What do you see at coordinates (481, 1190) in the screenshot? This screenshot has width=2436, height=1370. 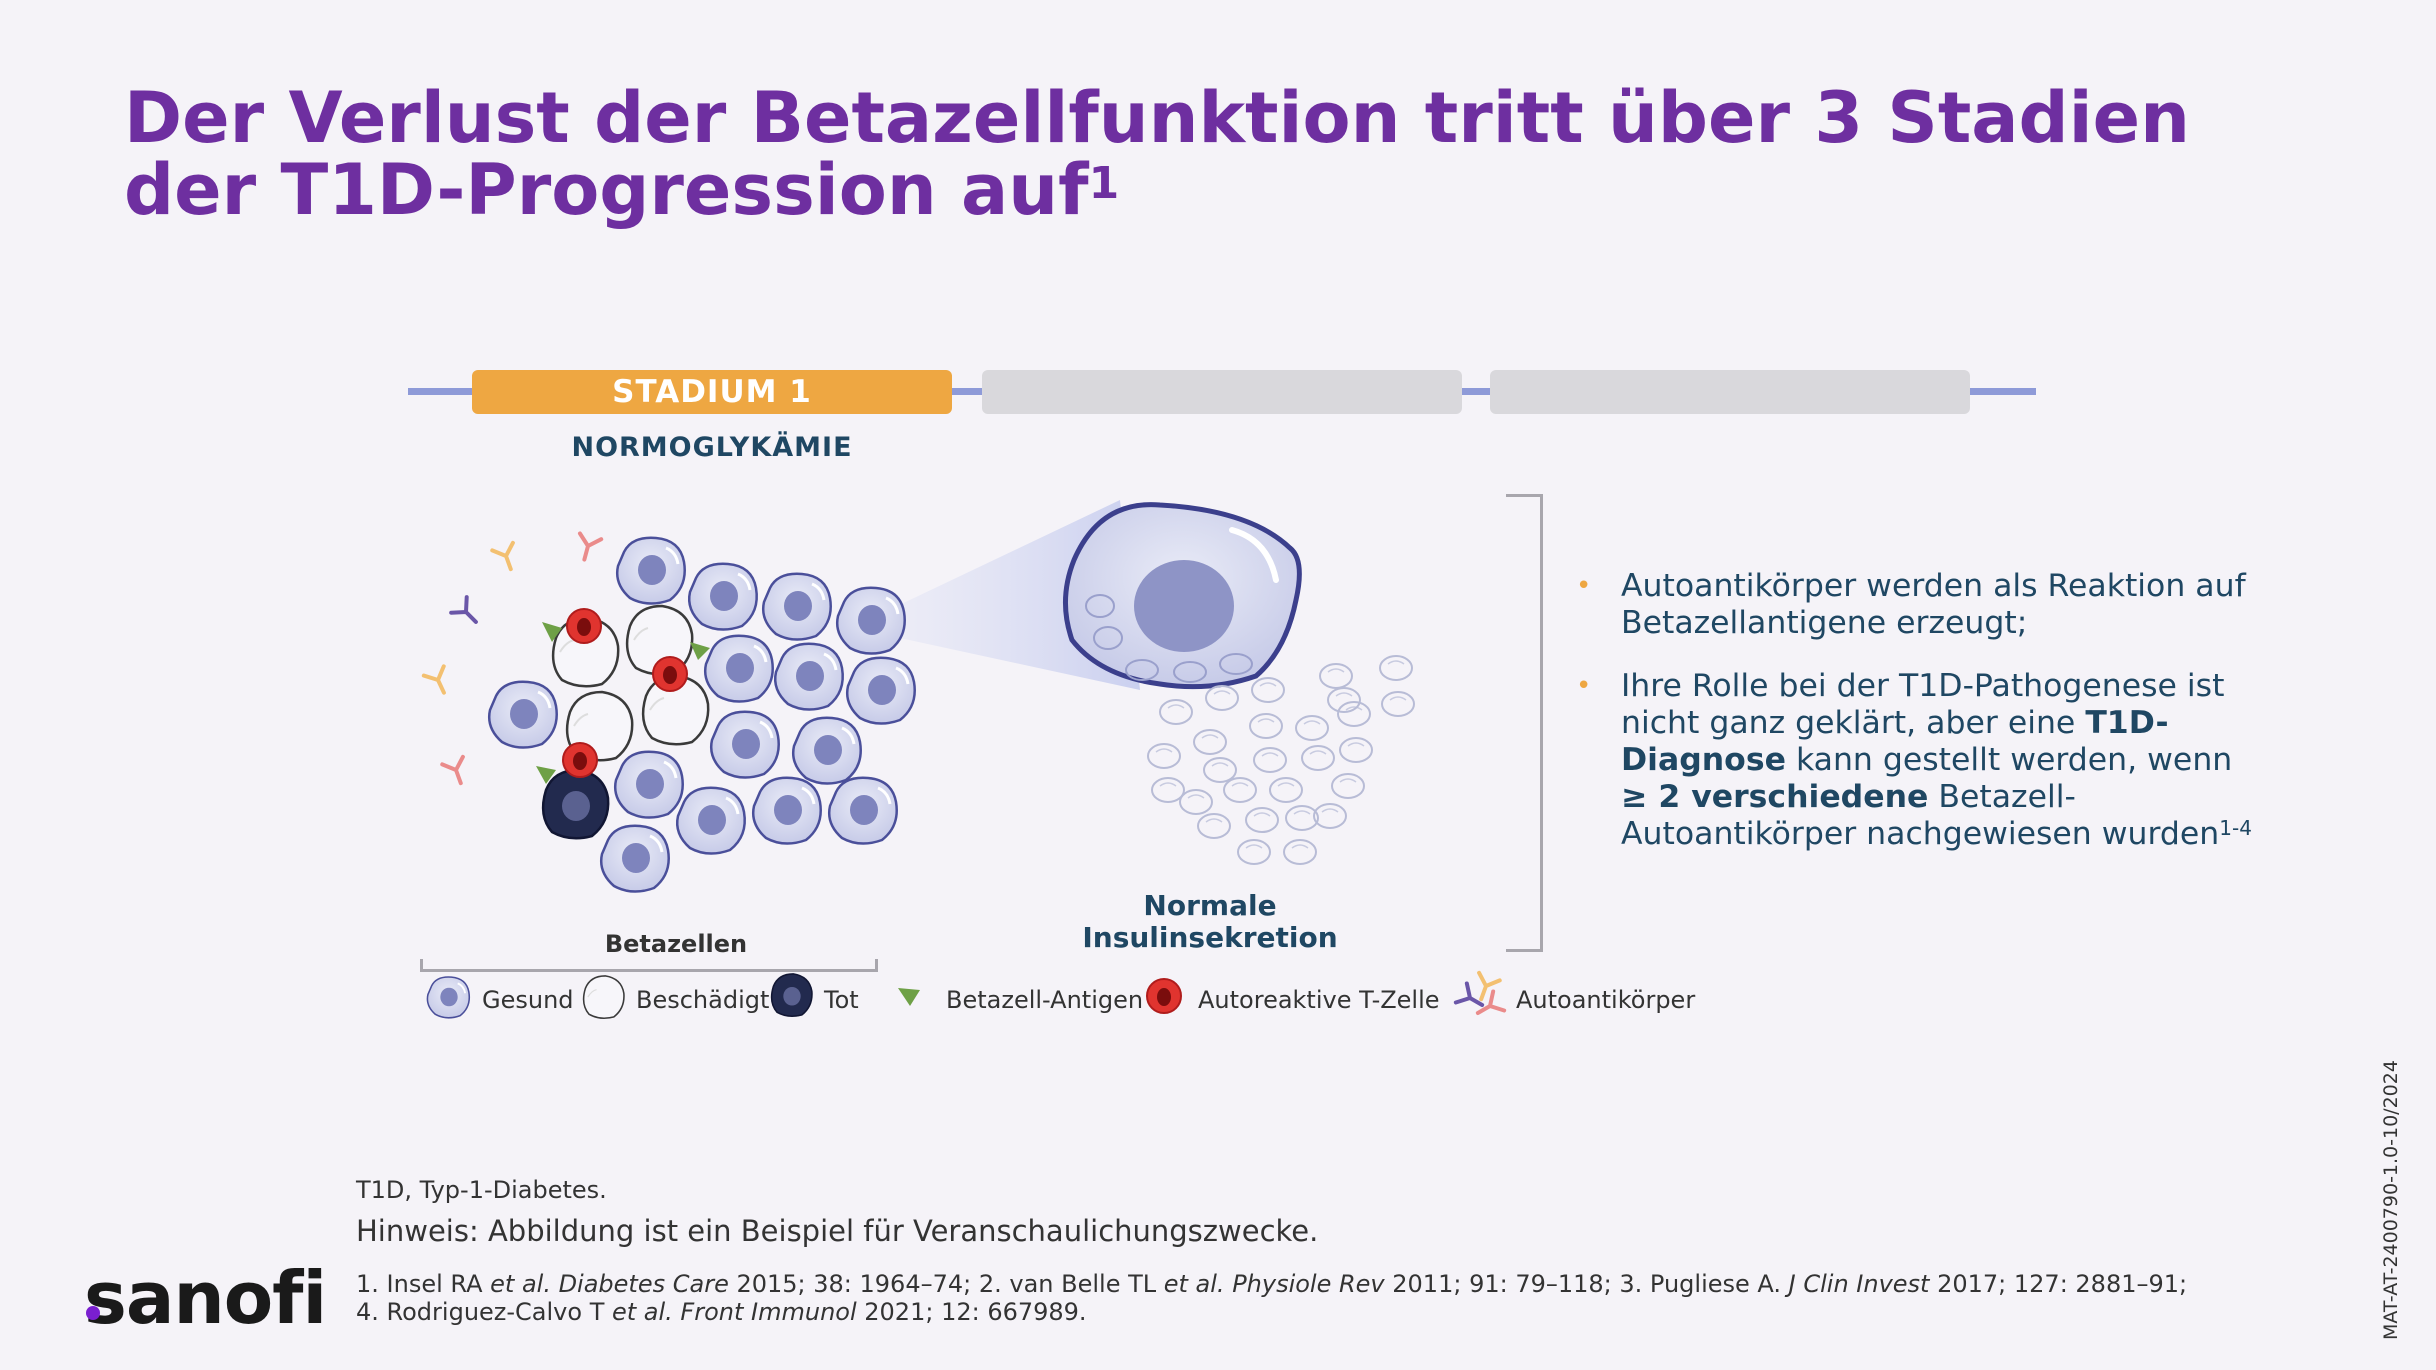 I see `abbreviation-note: T1D, Typ-1-Diabetes.` at bounding box center [481, 1190].